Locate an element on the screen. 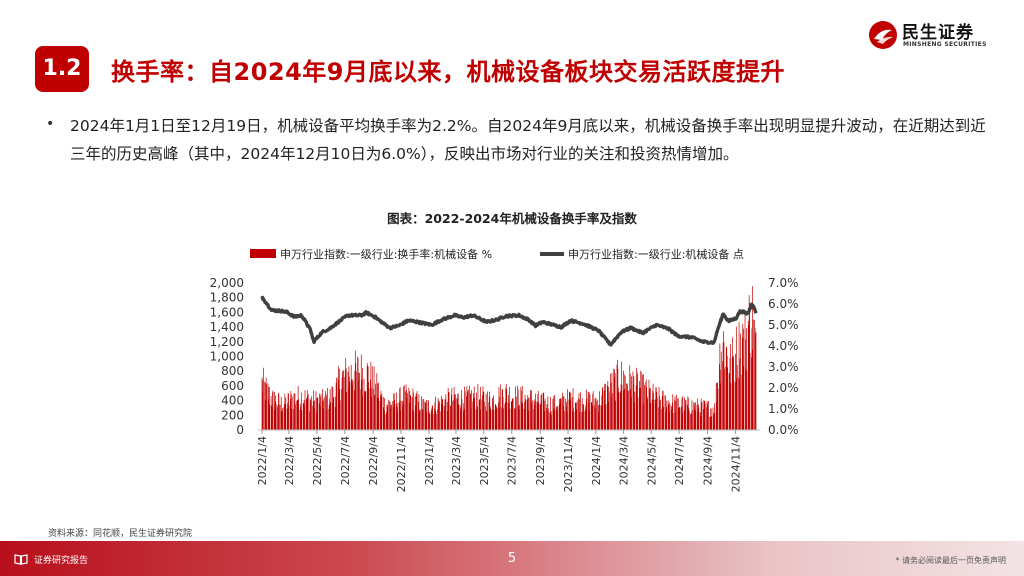  x-tick-label: 2023/11/4 is located at coordinates (568, 464).